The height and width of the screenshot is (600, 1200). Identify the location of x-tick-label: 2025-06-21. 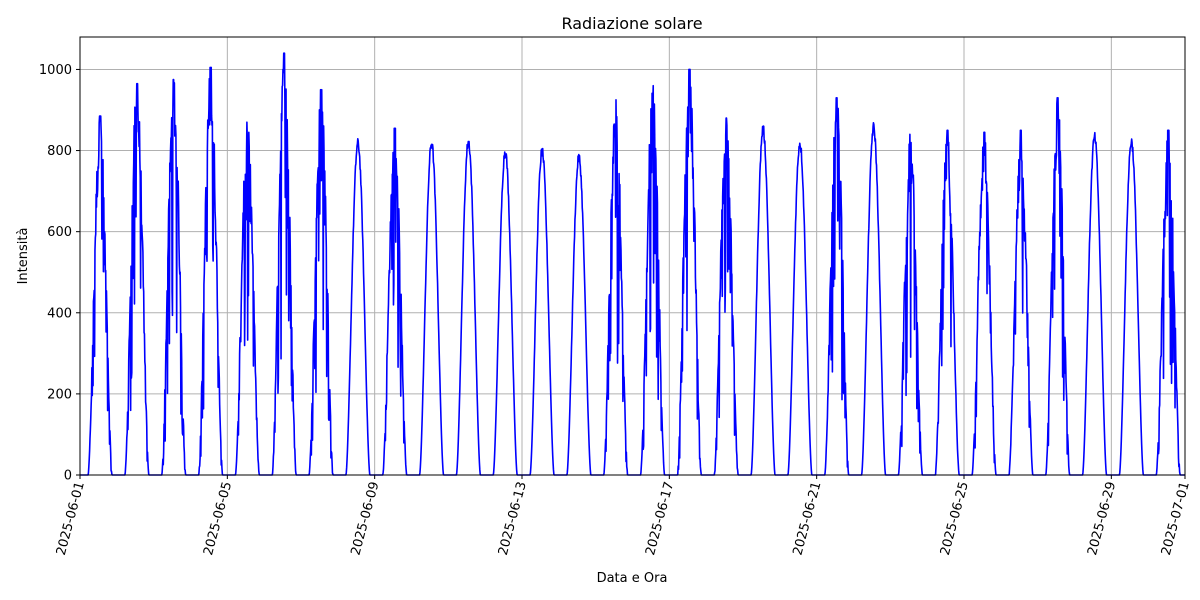
(807, 518).